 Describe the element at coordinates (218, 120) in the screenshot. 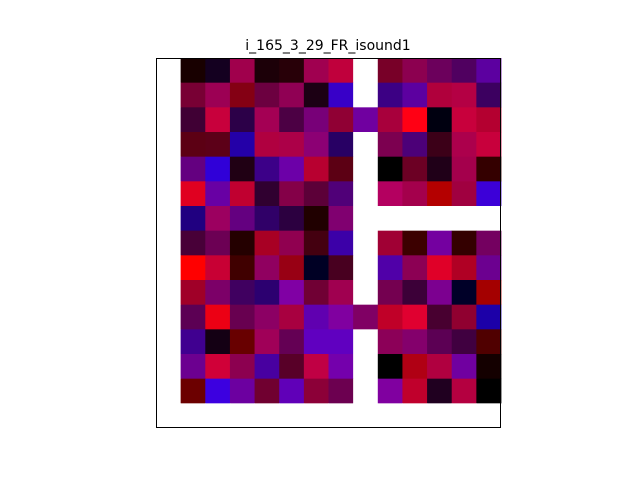

I see `heatmap-cell-r2-c2` at that location.